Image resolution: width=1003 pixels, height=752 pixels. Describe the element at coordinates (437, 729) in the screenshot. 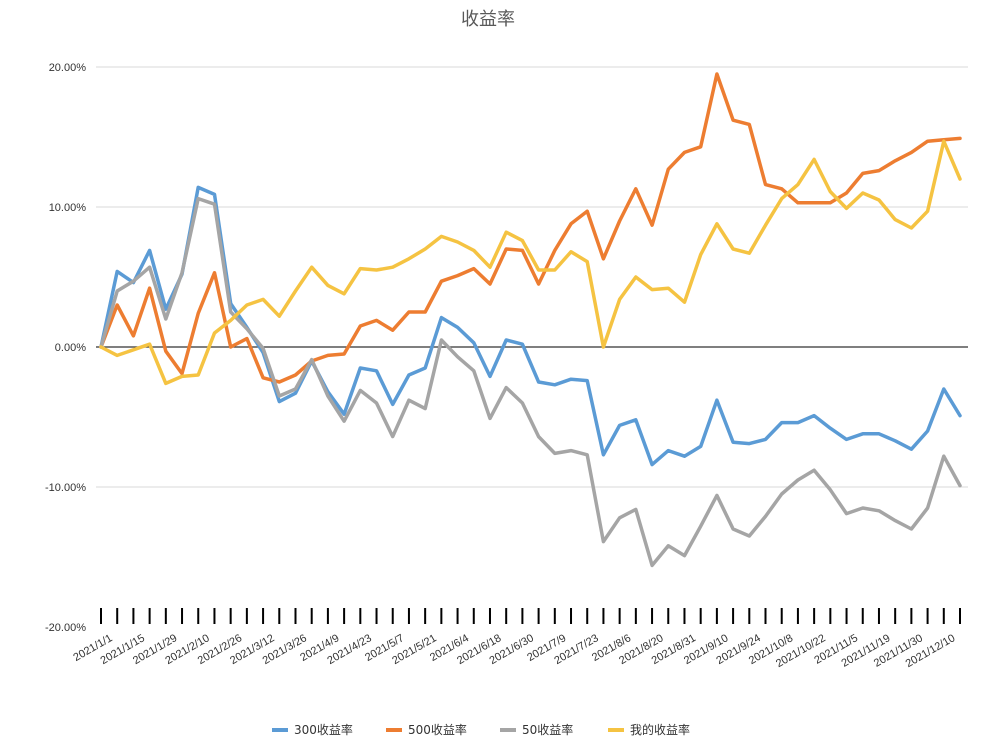

I see `legend-label: 500收益率` at that location.